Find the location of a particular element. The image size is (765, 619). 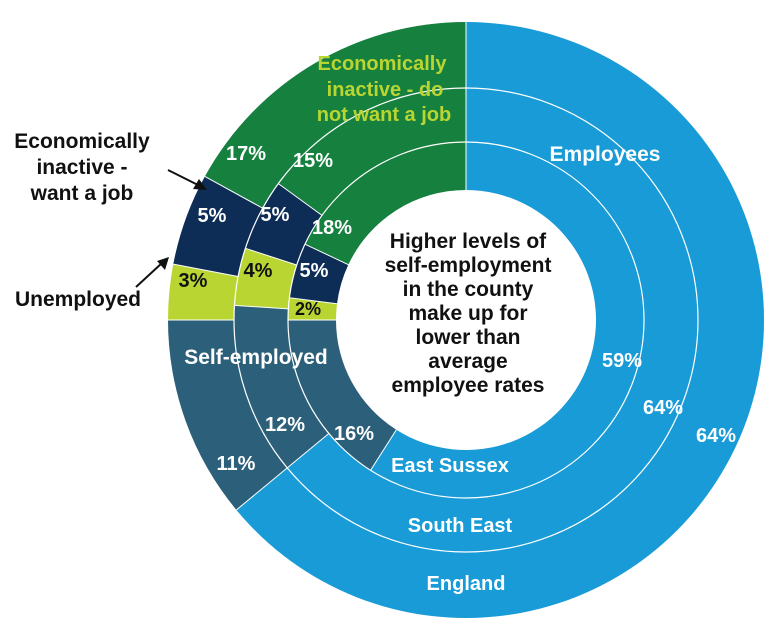

slice-england-inactive-not-want is located at coordinates (335, 115).